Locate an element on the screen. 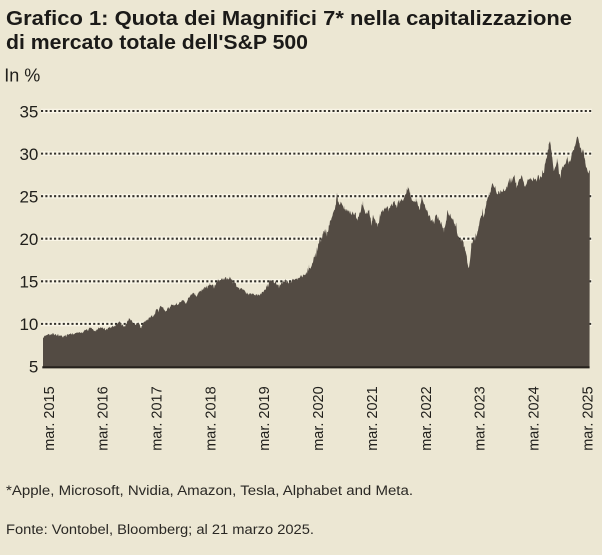 The image size is (602, 555). svg-text: mar. 2021 is located at coordinates (373, 418).